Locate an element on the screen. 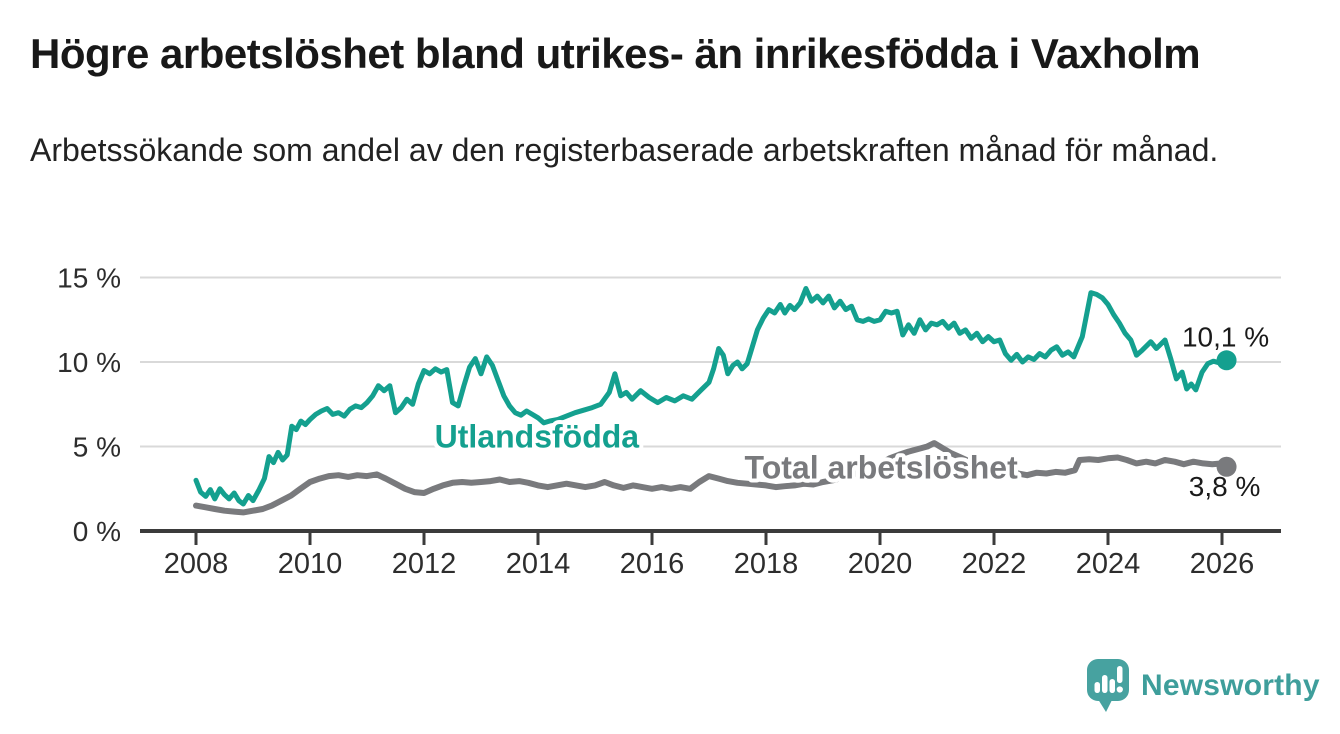 Image resolution: width=1340 pixels, height=734 pixels. y-axis-label: 5 % is located at coordinates (97, 447).